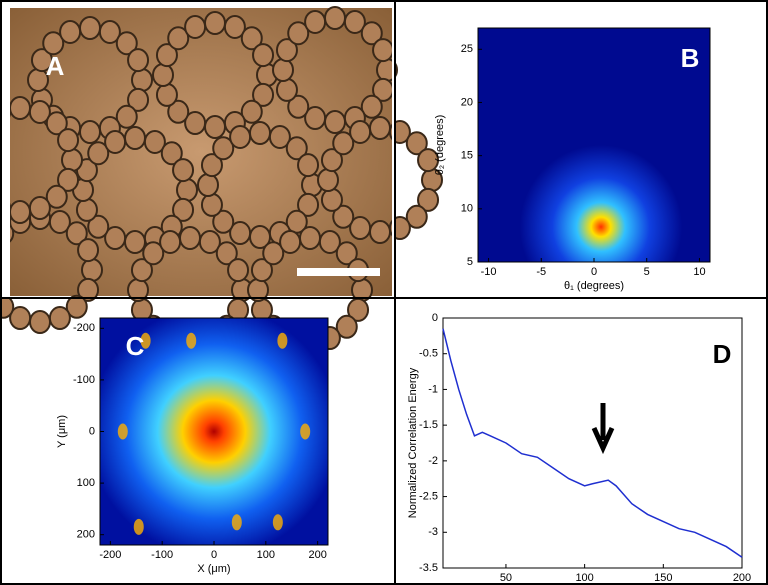  I want to click on panel-label: D, so click(722, 354).